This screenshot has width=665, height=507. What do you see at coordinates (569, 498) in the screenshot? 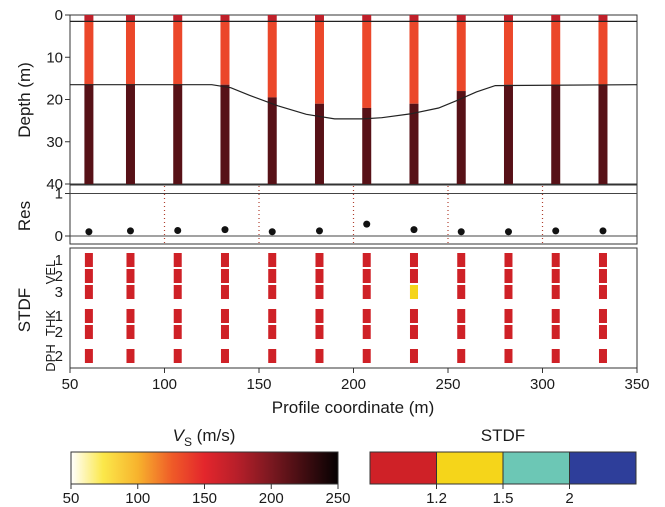
I see `stdf-cbar-tick-label: 2` at bounding box center [569, 498].